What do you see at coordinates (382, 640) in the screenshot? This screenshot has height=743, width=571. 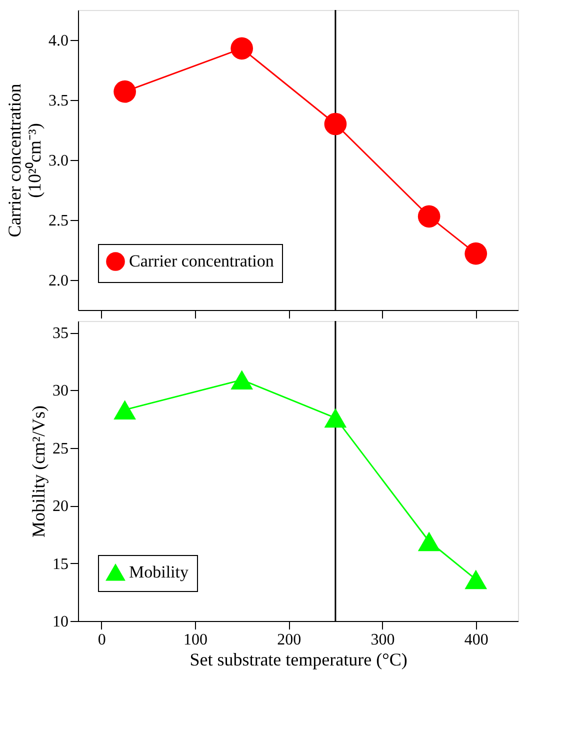 I see `x-tick-label: 300` at bounding box center [382, 640].